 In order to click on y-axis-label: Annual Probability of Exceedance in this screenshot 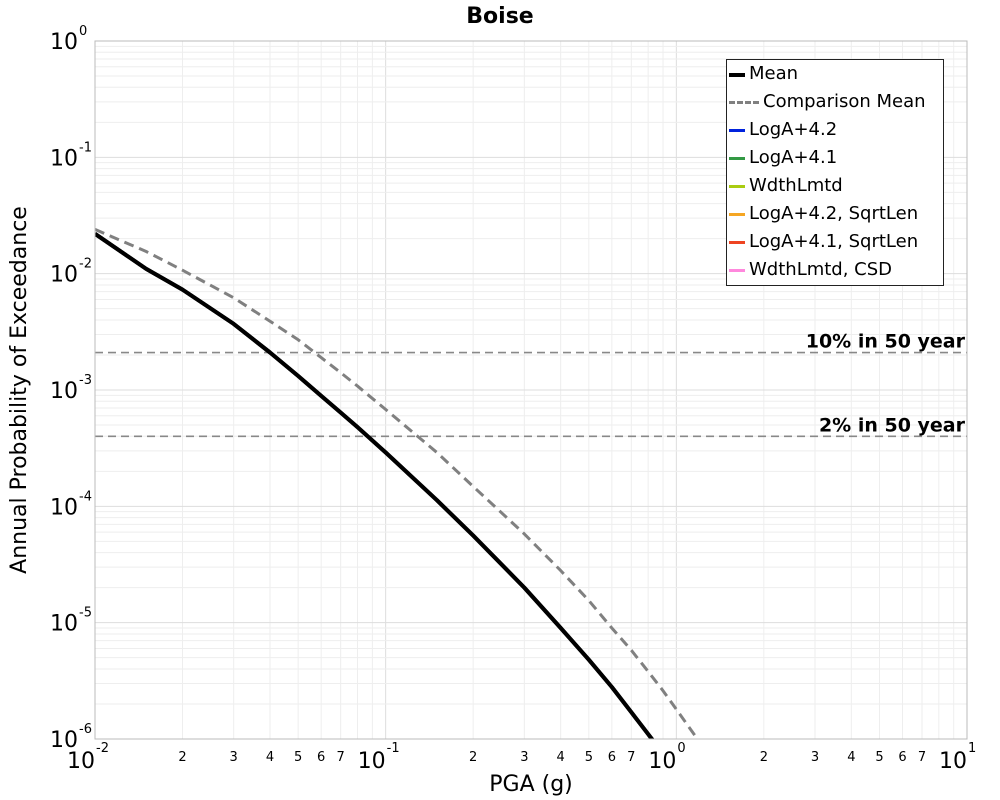, I will do `click(19, 390)`.